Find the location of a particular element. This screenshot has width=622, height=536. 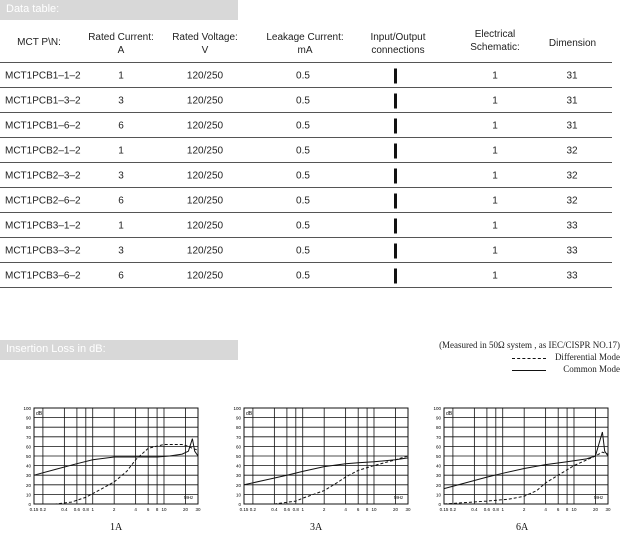

insertion-loss-section-bar: Insertion Loss in dB: is located at coordinates (119, 350).